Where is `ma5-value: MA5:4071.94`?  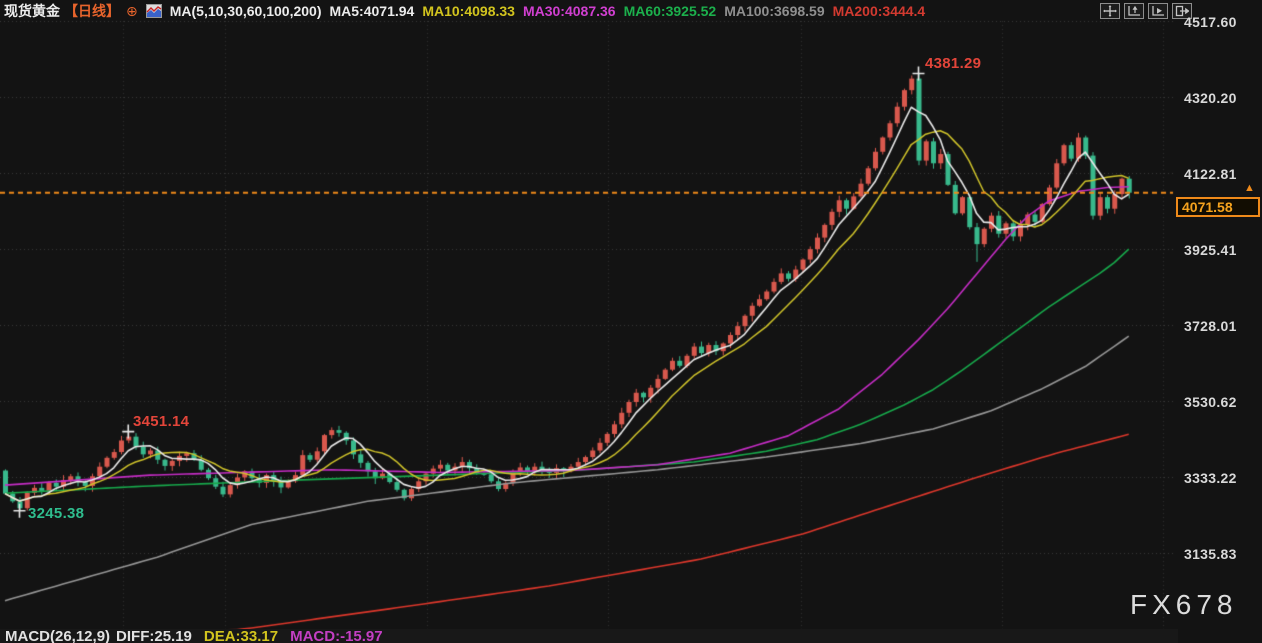 ma5-value: MA5:4071.94 is located at coordinates (372, 11).